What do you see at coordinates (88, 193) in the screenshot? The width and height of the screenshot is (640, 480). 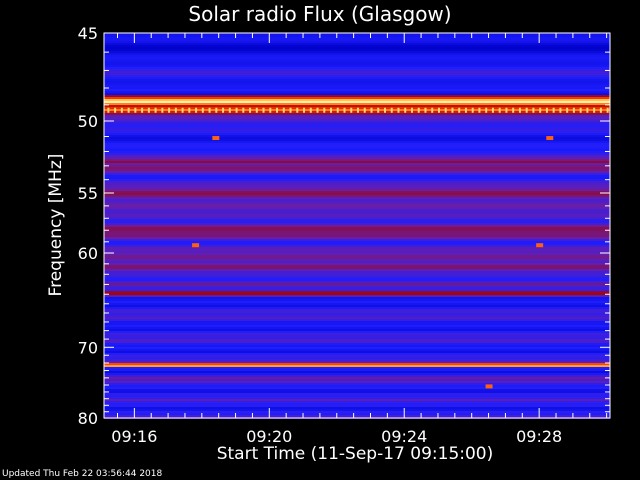 I see `y-tick-label: 55` at bounding box center [88, 193].